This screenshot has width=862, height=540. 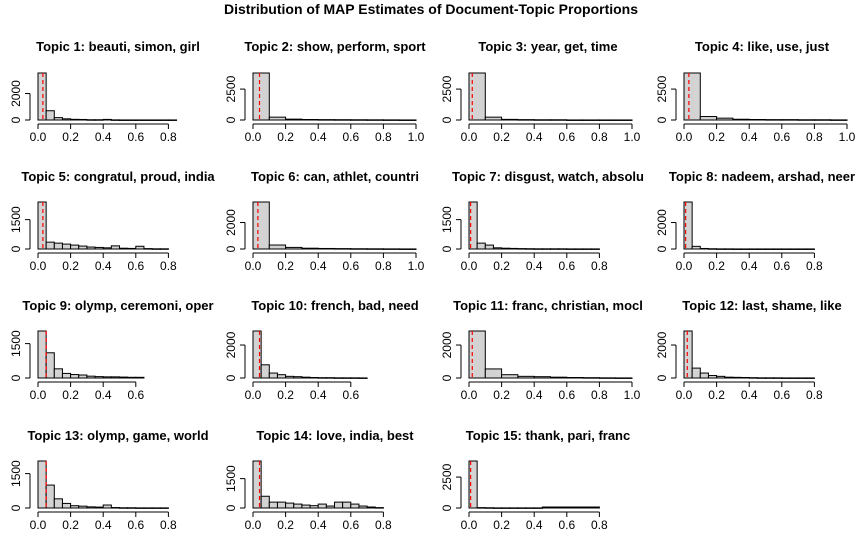 What do you see at coordinates (632, 395) in the screenshot?
I see `x-tick-label: 1.0` at bounding box center [632, 395].